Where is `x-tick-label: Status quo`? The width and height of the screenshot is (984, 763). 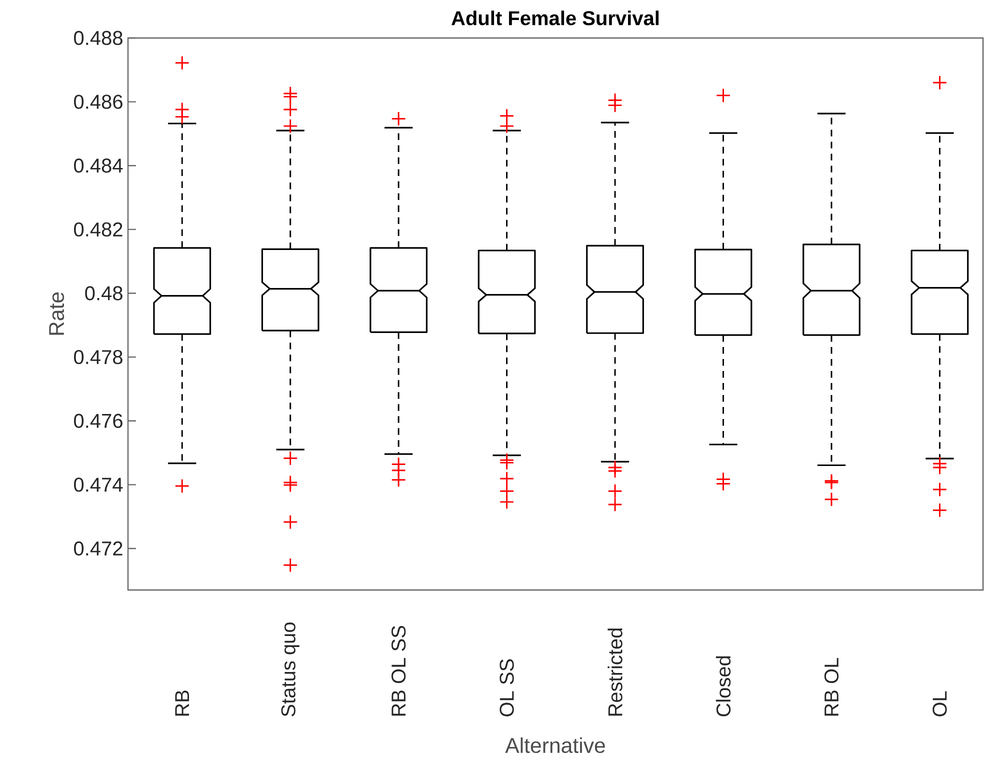
x-tick-label: Status quo is located at coordinates (290, 669).